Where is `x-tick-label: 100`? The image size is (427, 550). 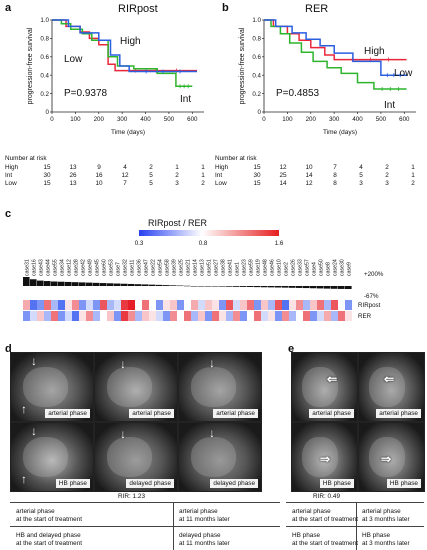
x-tick-label: 100 is located at coordinates (287, 119).